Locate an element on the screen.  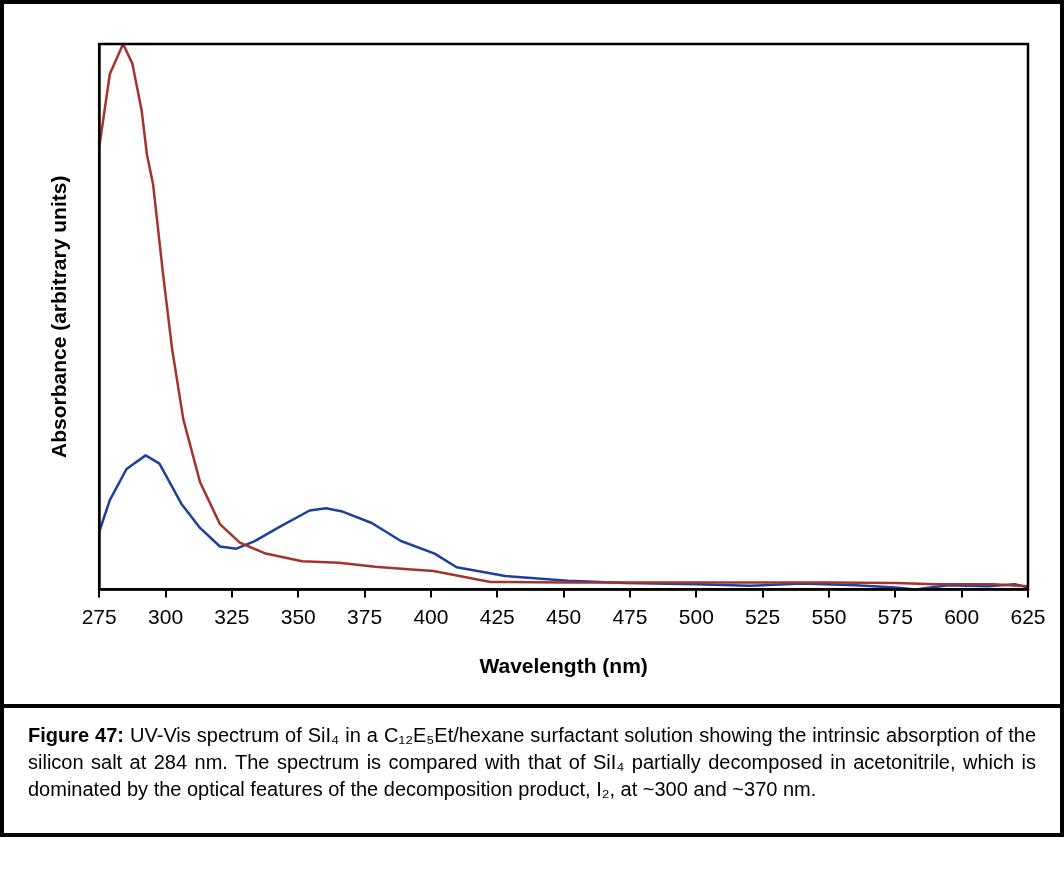
x-tick-label: 575 is located at coordinates (895, 616).